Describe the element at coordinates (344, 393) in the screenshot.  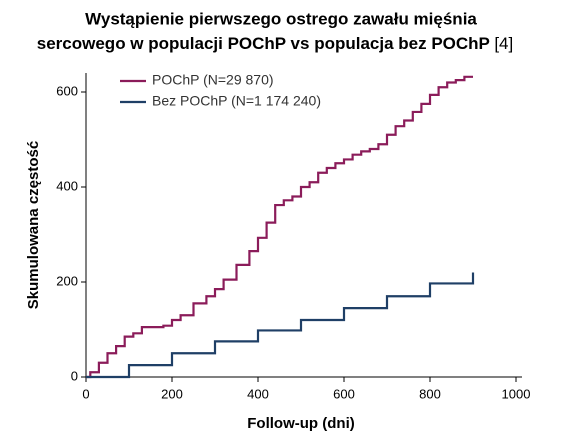
I see `x-tick-label: 600` at that location.